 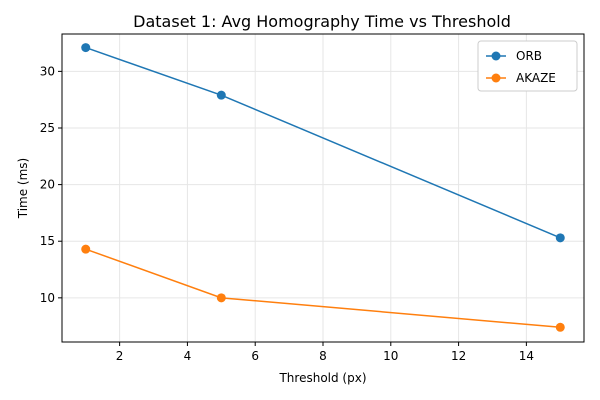 I want to click on x-tick-label: 4, so click(x=188, y=356).